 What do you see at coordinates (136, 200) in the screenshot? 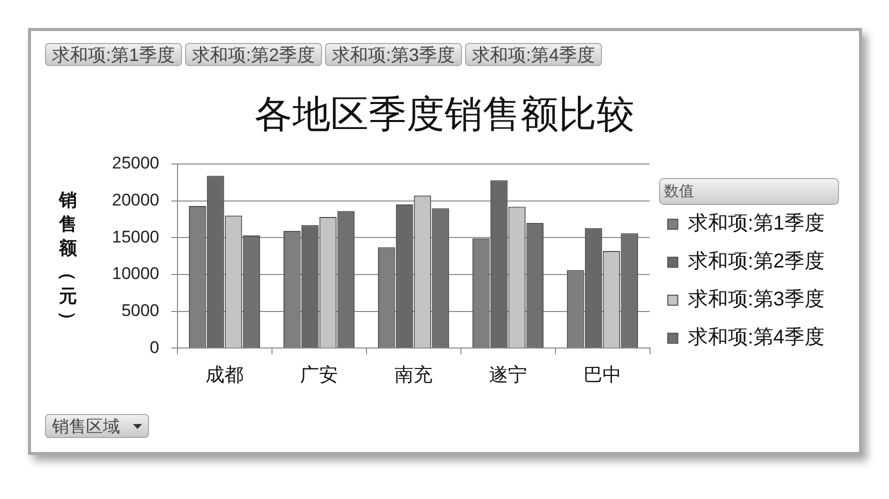
I see `y-tick-label: 20000` at bounding box center [136, 200].